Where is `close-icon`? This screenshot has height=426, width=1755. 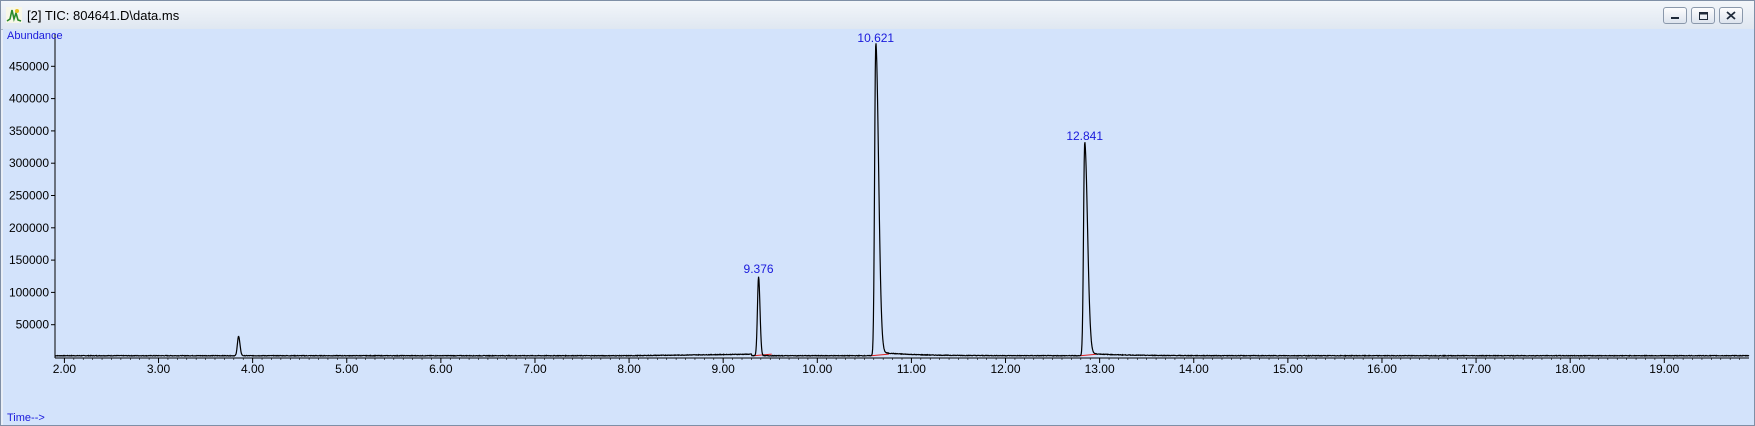
close-icon is located at coordinates (1731, 15).